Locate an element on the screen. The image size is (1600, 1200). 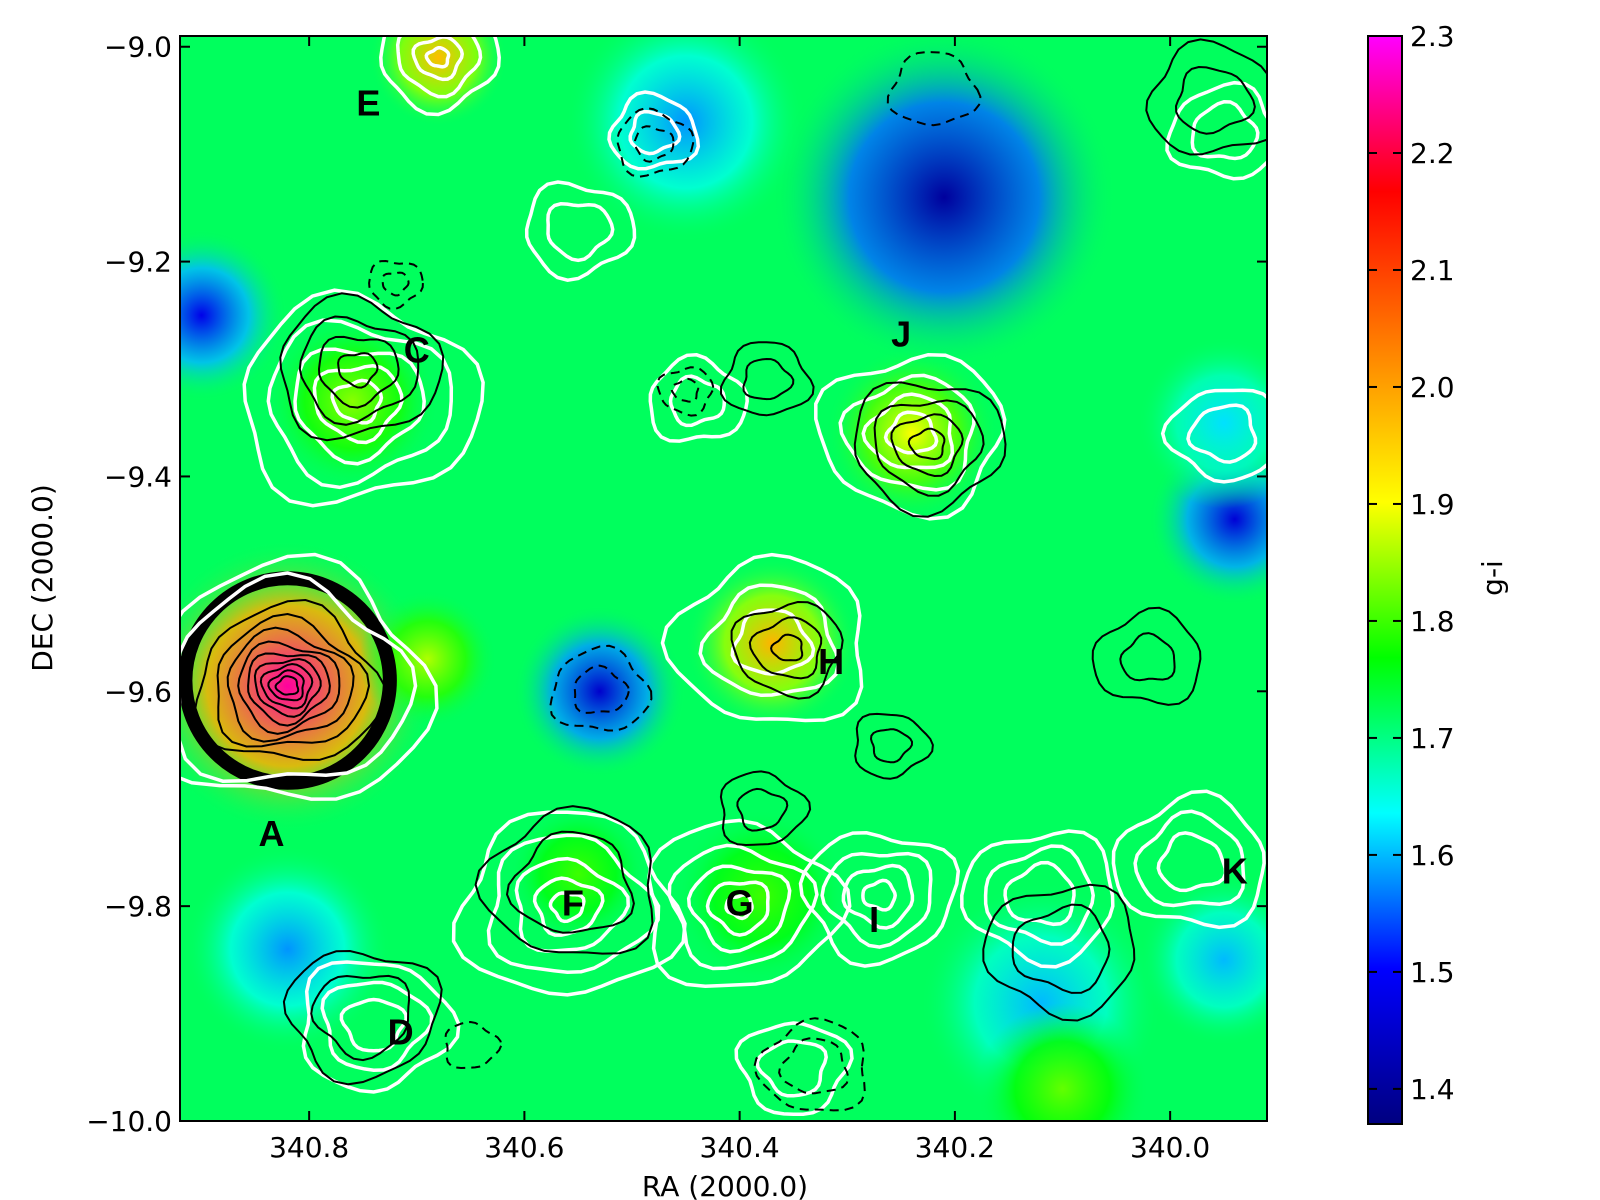
source-marker-ring is located at coordinates (288, 680).